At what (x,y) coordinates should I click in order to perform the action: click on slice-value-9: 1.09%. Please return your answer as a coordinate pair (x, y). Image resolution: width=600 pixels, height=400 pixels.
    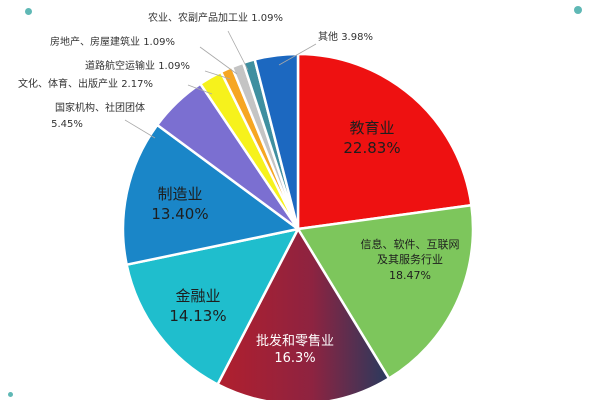
    Looking at the image, I should click on (159, 42).